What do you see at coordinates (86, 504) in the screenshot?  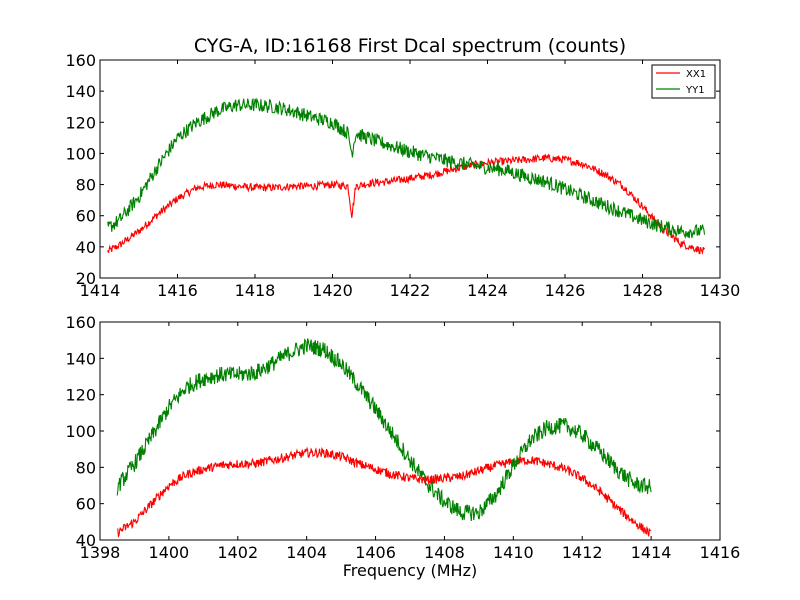 I see `bottom-y-tick-label: 60` at bounding box center [86, 504].